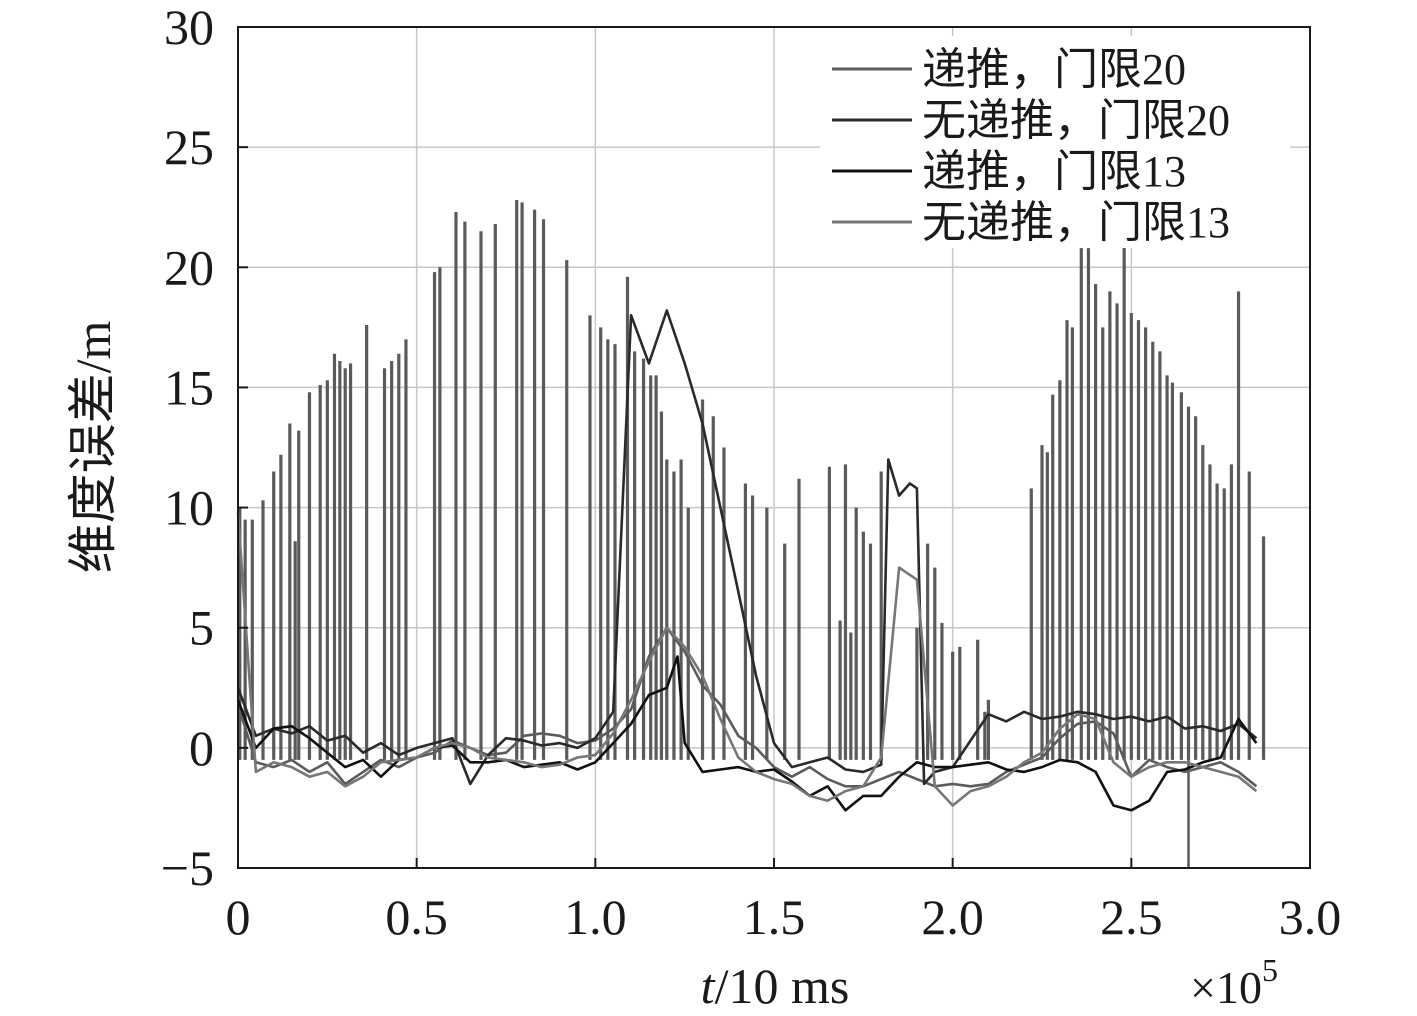  What do you see at coordinates (774, 917) in the screenshot?
I see `x-tick-label: 1.5` at bounding box center [774, 917].